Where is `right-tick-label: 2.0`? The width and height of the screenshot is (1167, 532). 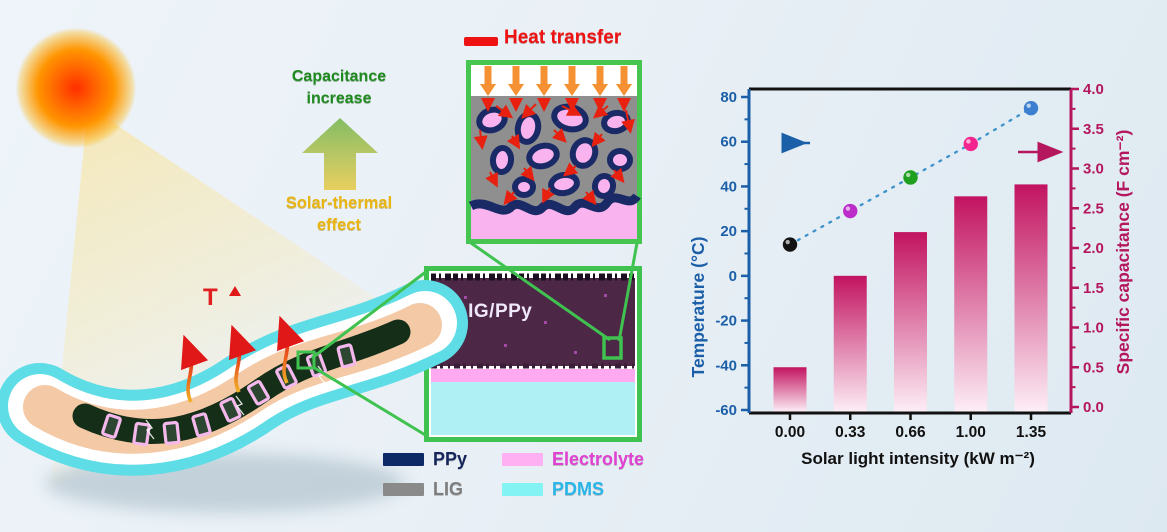 right-tick-label: 2.0 is located at coordinates (1093, 248).